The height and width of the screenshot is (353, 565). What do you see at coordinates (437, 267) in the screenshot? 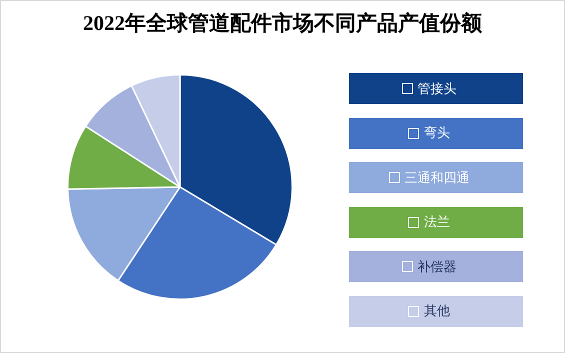
I see `legend-label: 补偿器` at bounding box center [437, 267].